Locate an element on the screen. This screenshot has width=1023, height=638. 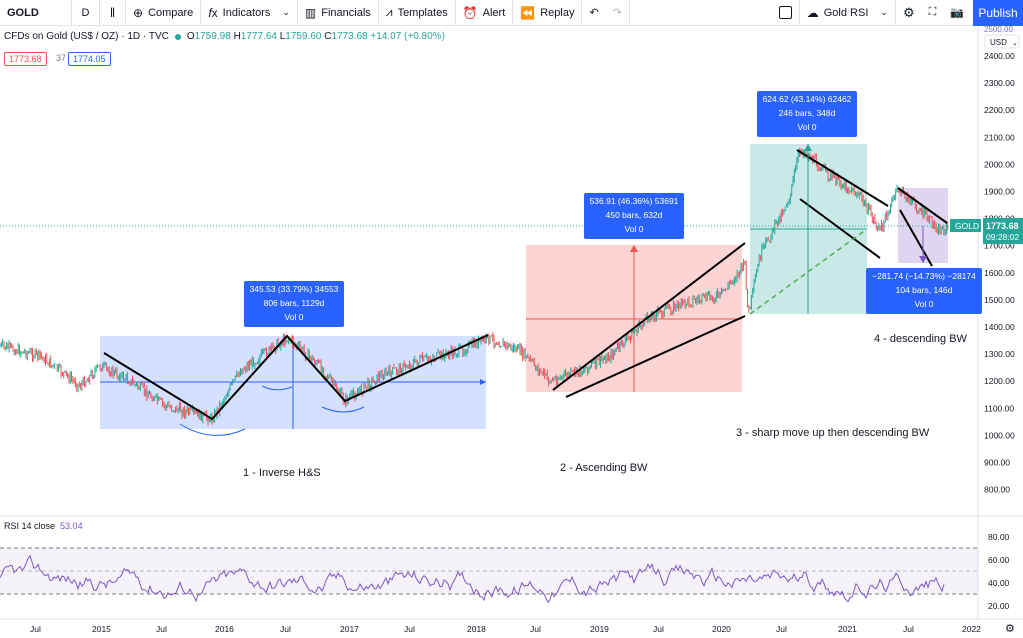
time-tick-label: 2022 is located at coordinates (971, 629).